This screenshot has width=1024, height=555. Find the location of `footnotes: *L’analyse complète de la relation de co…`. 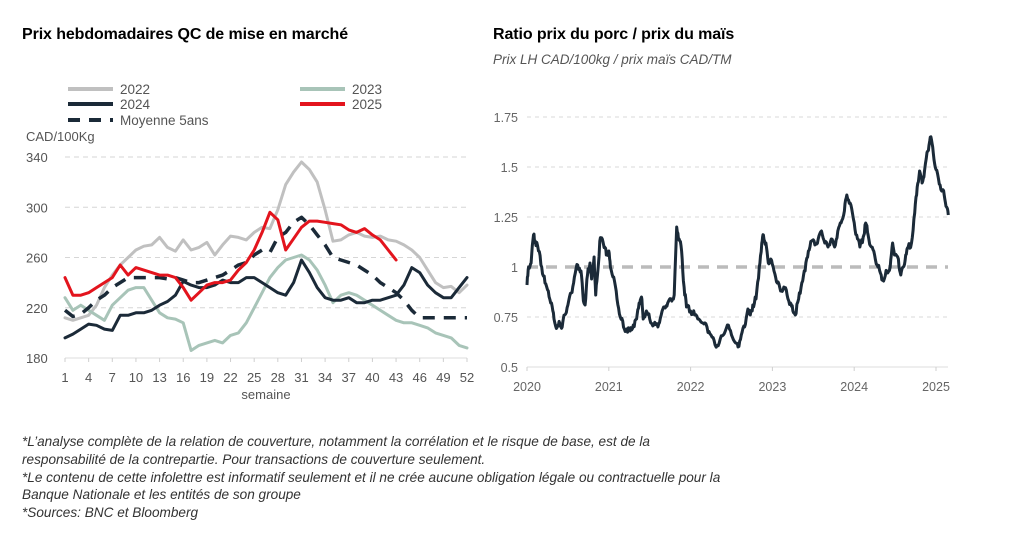

footnotes: *L’analyse complète de la relation de co… is located at coordinates (432, 477).